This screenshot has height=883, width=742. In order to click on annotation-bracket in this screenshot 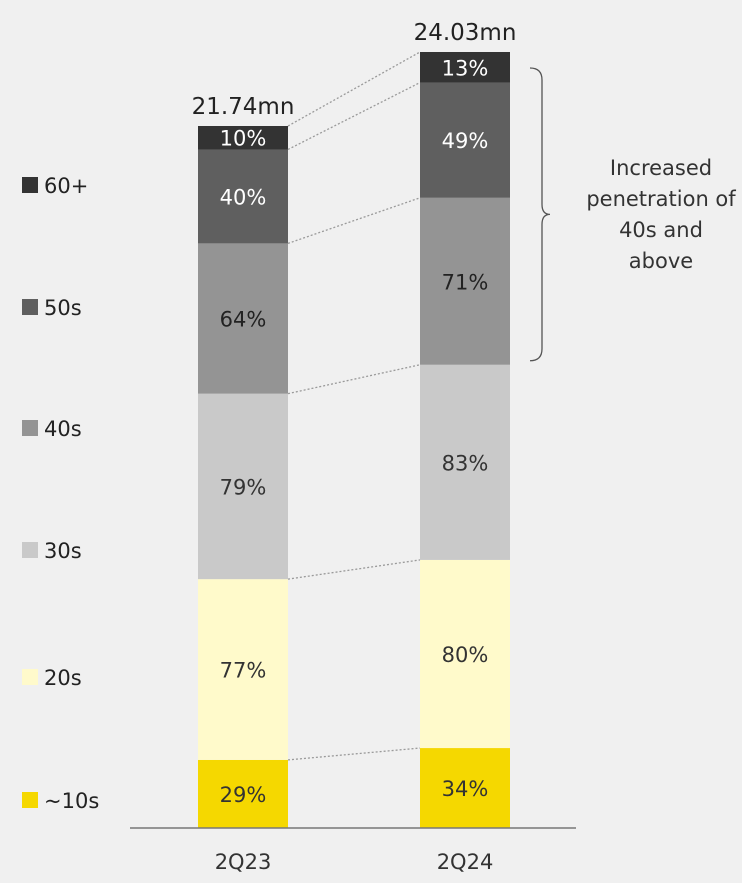, I will do `click(540, 214)`.